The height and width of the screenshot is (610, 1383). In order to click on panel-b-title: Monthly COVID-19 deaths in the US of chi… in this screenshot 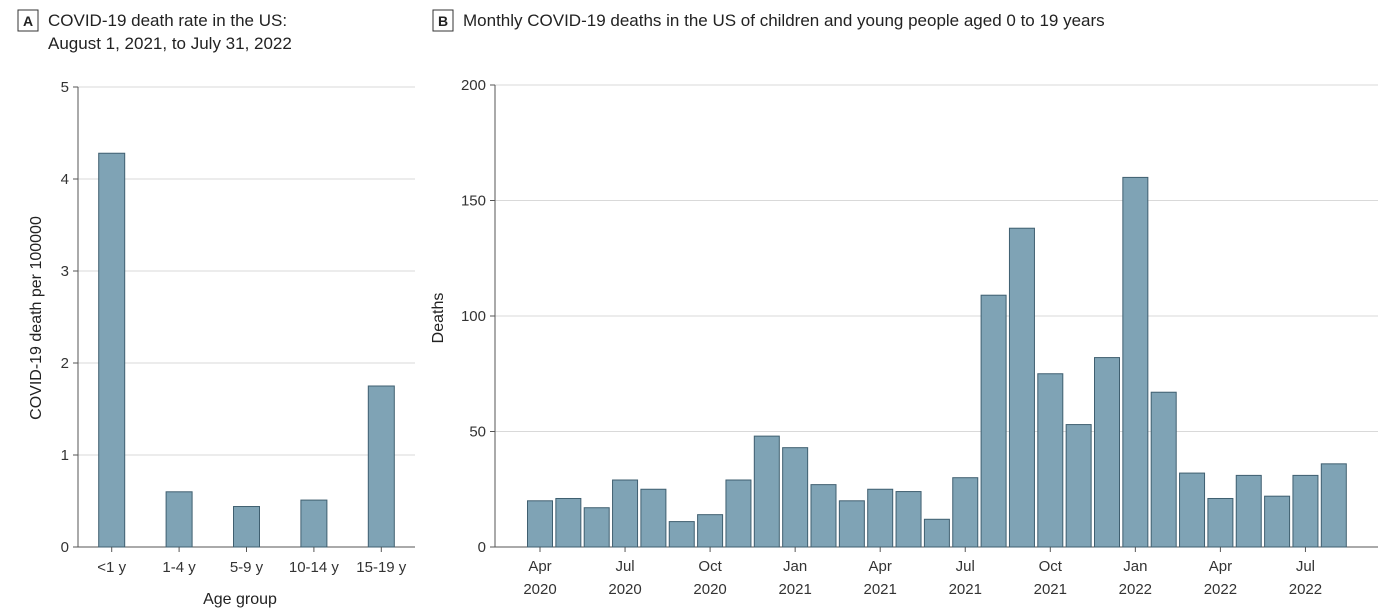, I will do `click(784, 20)`.